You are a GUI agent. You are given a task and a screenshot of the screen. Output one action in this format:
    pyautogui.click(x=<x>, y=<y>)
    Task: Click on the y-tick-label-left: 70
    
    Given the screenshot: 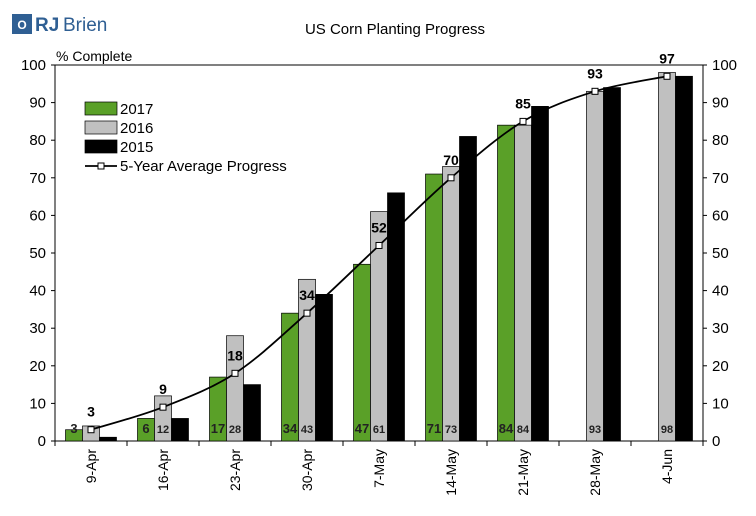 What is the action you would take?
    pyautogui.click(x=37, y=178)
    